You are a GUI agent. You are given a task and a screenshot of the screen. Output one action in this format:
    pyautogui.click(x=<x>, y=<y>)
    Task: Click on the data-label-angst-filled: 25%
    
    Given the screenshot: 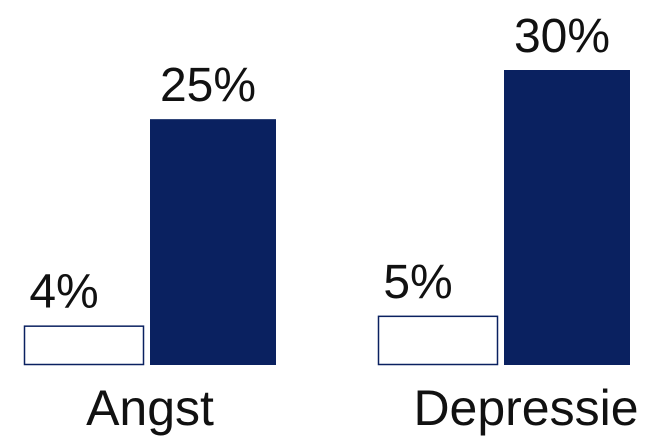 What is the action you would take?
    pyautogui.click(x=208, y=85)
    